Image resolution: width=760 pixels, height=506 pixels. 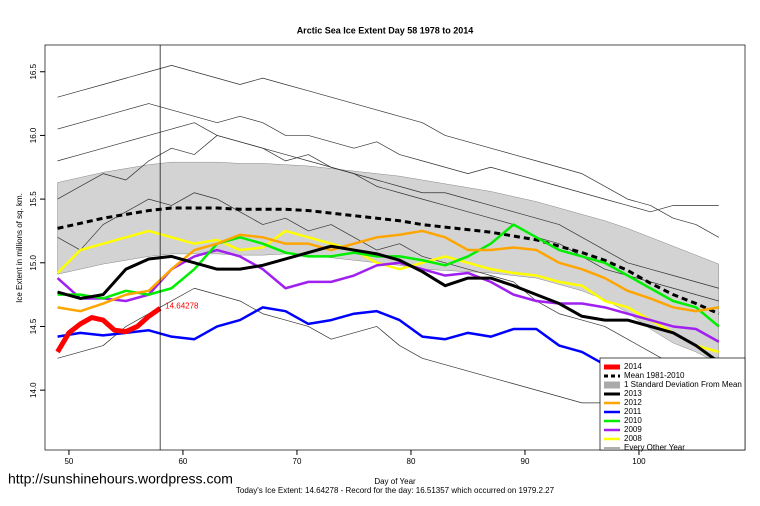 What do you see at coordinates (33, 326) in the screenshot?
I see `y-tick-label: 14.5` at bounding box center [33, 326].